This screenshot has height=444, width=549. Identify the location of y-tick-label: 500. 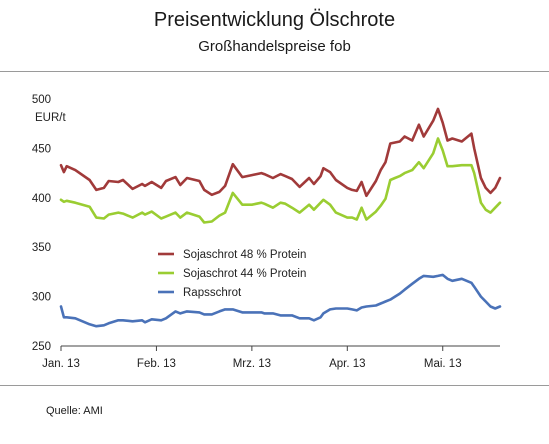
(41, 100).